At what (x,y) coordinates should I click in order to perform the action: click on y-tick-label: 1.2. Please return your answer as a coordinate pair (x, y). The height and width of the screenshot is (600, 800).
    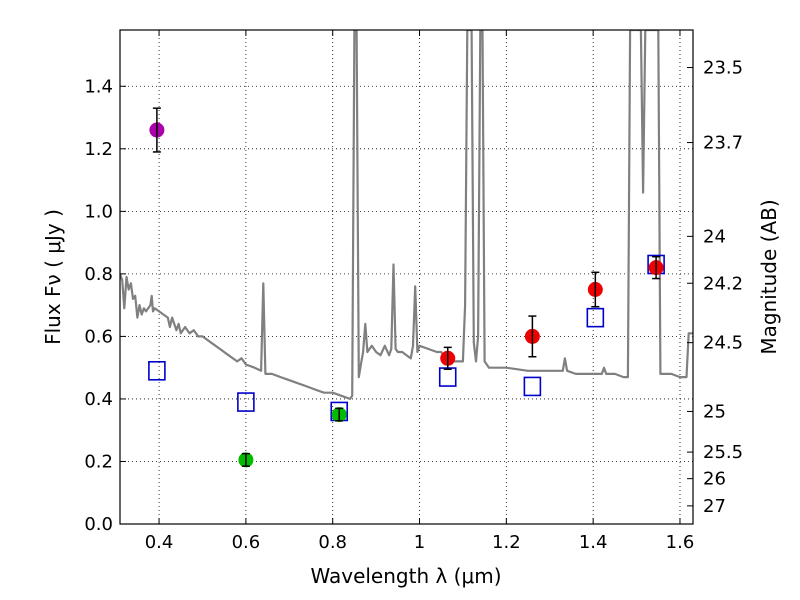
    Looking at the image, I should click on (98, 149).